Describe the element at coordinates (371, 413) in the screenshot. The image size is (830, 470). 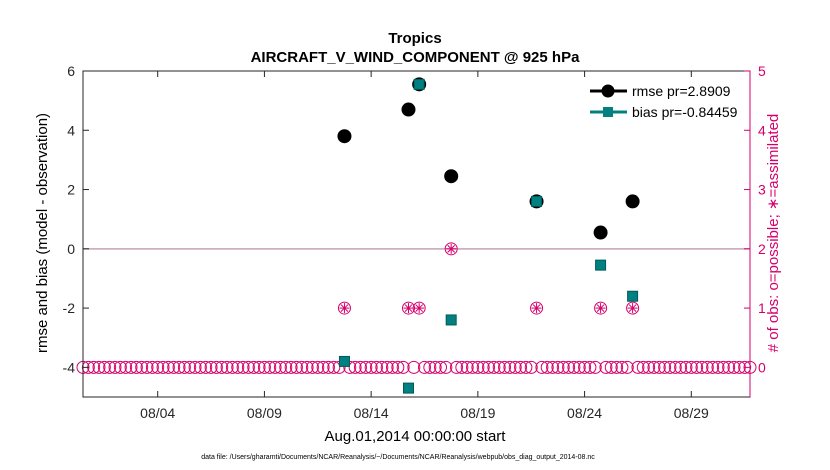
I see `x-tick-label: 08/14` at that location.